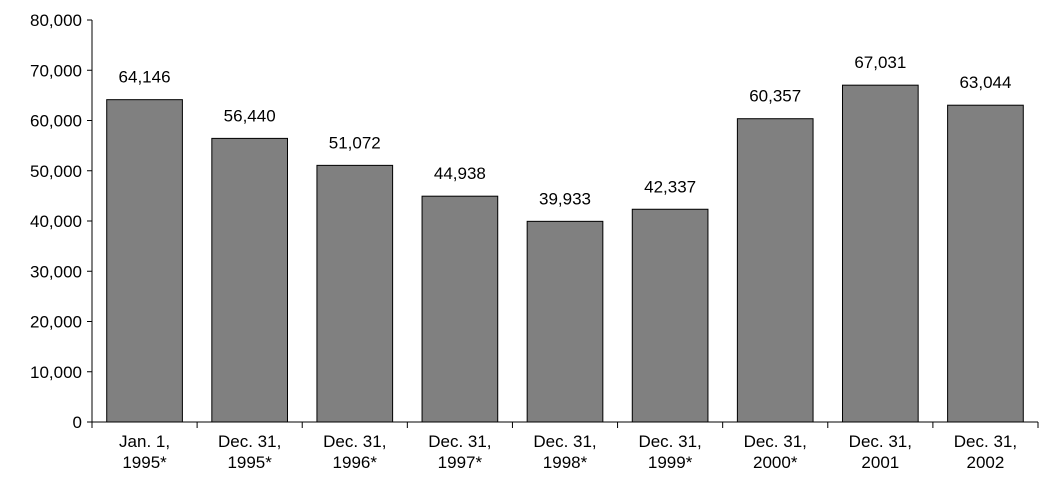 The height and width of the screenshot is (481, 1048). What do you see at coordinates (565, 462) in the screenshot?
I see `x-tick-label-line: 1998*` at bounding box center [565, 462].